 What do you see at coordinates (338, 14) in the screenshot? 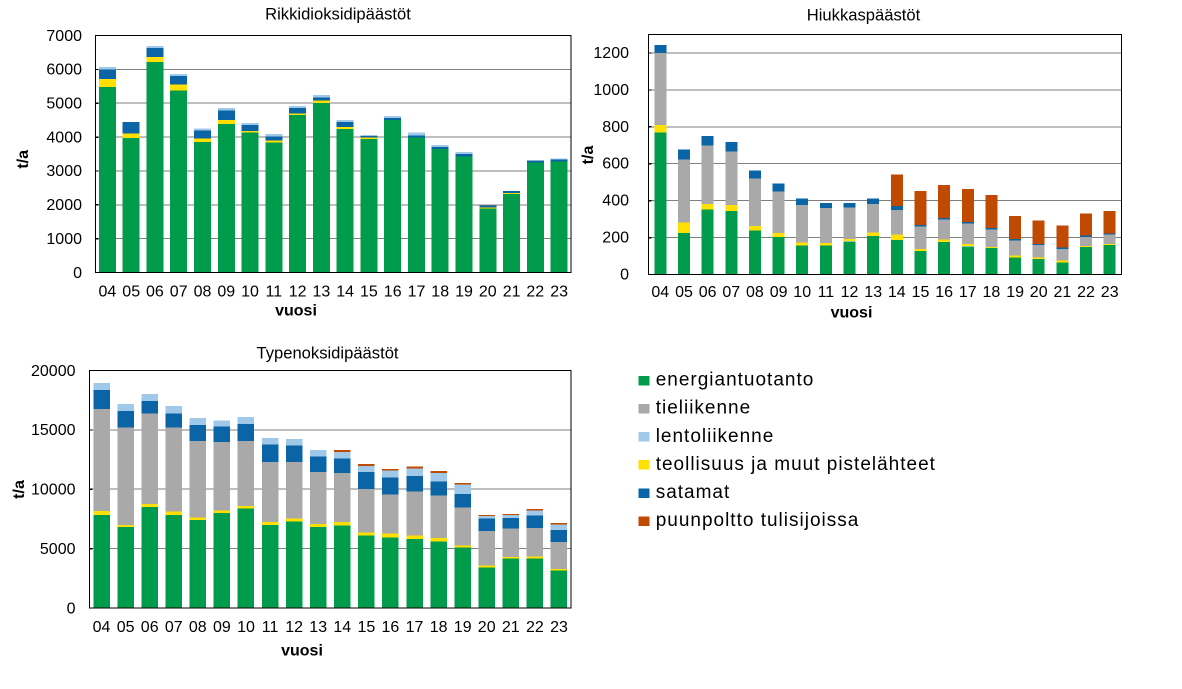
I see `svg-text: Rikkidioksidipäästöt` at bounding box center [338, 14].